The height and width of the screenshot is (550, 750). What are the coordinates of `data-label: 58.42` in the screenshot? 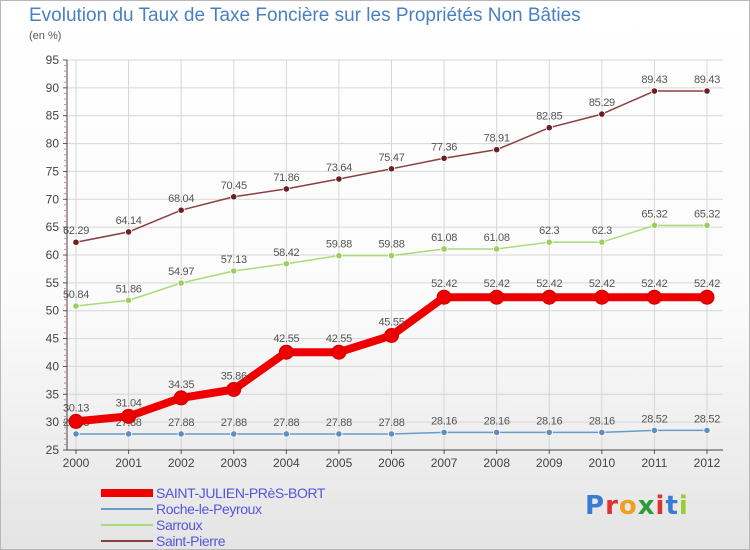 It's located at (286, 253).